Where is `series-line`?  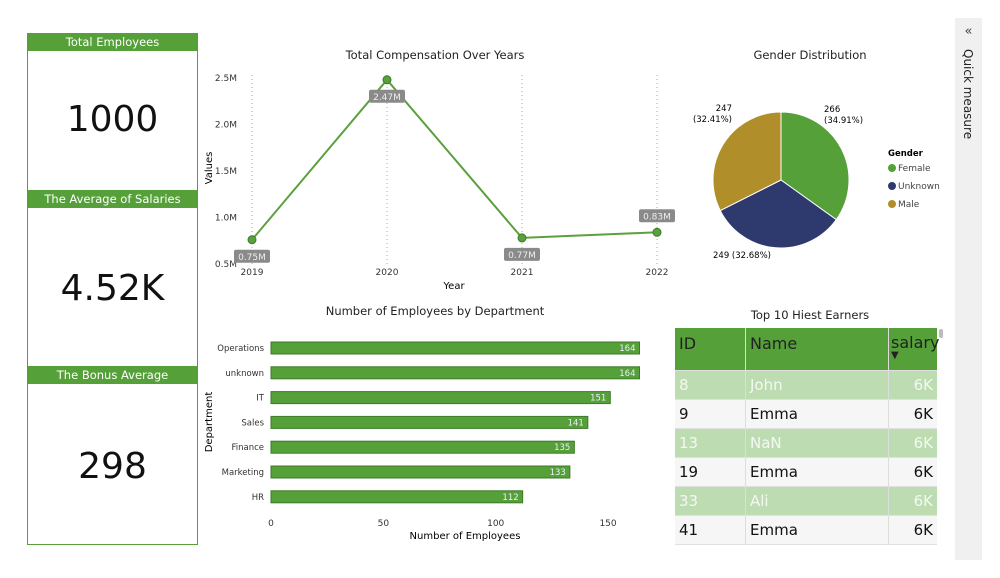 series-line is located at coordinates (454, 159).